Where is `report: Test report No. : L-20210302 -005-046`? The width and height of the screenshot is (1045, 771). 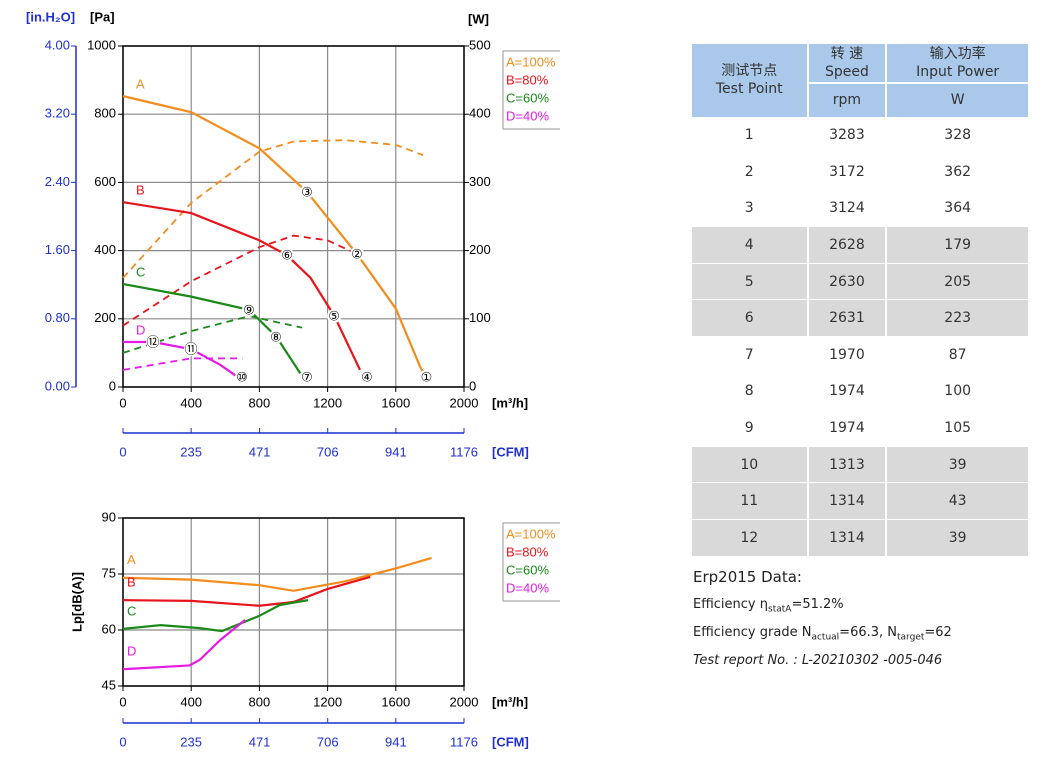 report: Test report No. : L-20210302 -005-046 is located at coordinates (818, 660).